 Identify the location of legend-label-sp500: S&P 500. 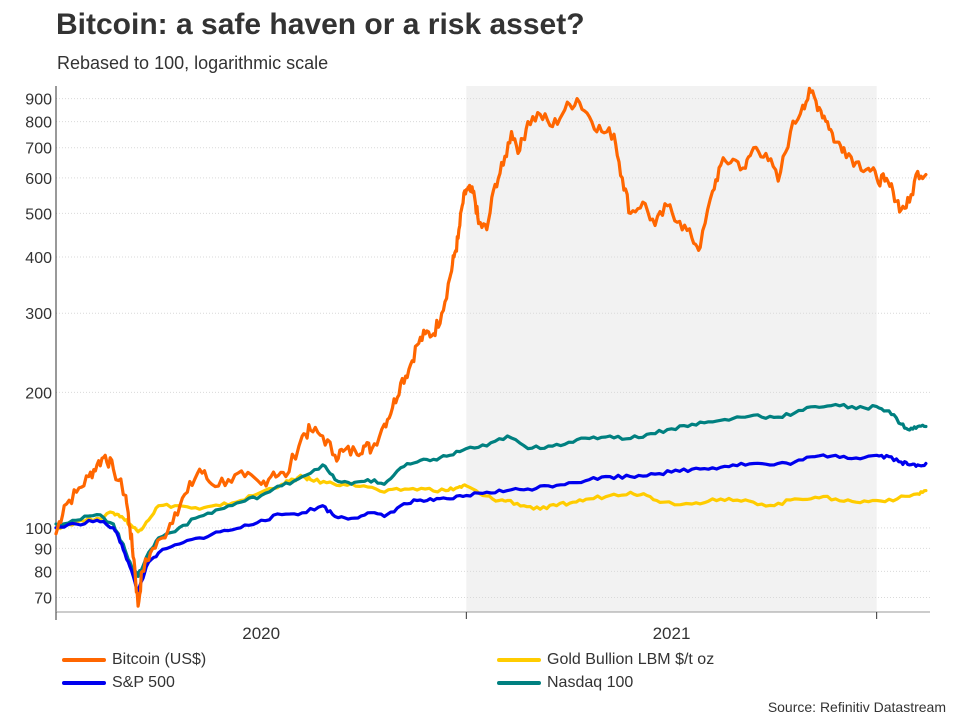
(143, 682).